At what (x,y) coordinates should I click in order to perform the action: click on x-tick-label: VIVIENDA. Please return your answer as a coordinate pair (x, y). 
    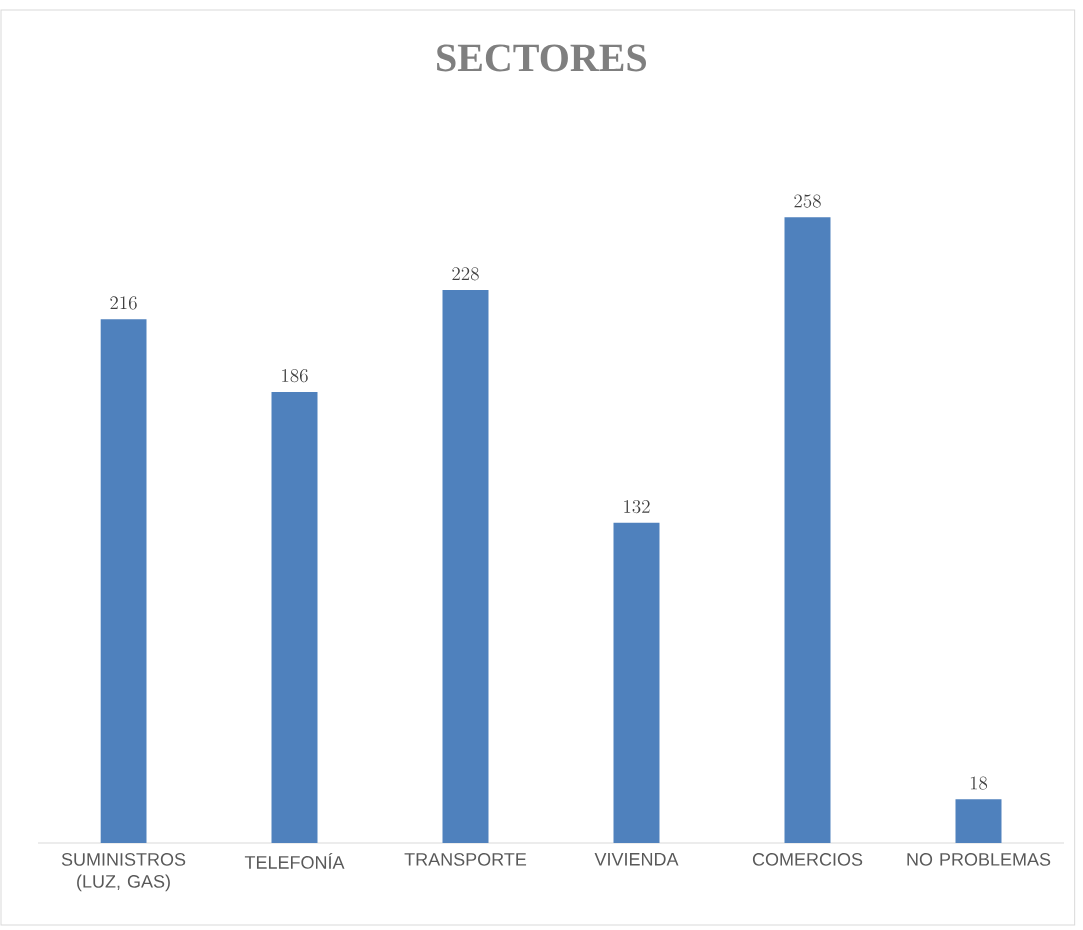
    Looking at the image, I should click on (636, 859).